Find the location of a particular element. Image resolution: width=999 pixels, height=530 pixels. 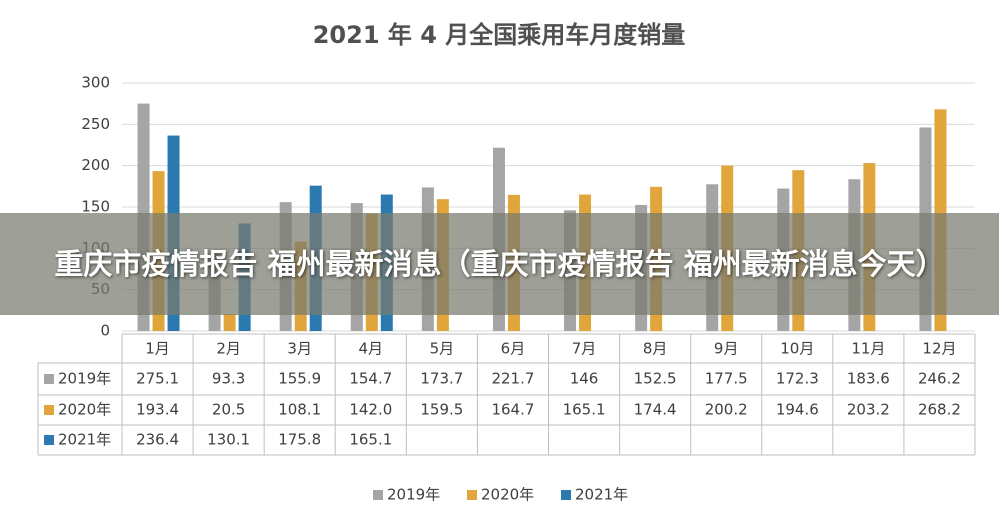

legend-label: 2021年 is located at coordinates (601, 495).